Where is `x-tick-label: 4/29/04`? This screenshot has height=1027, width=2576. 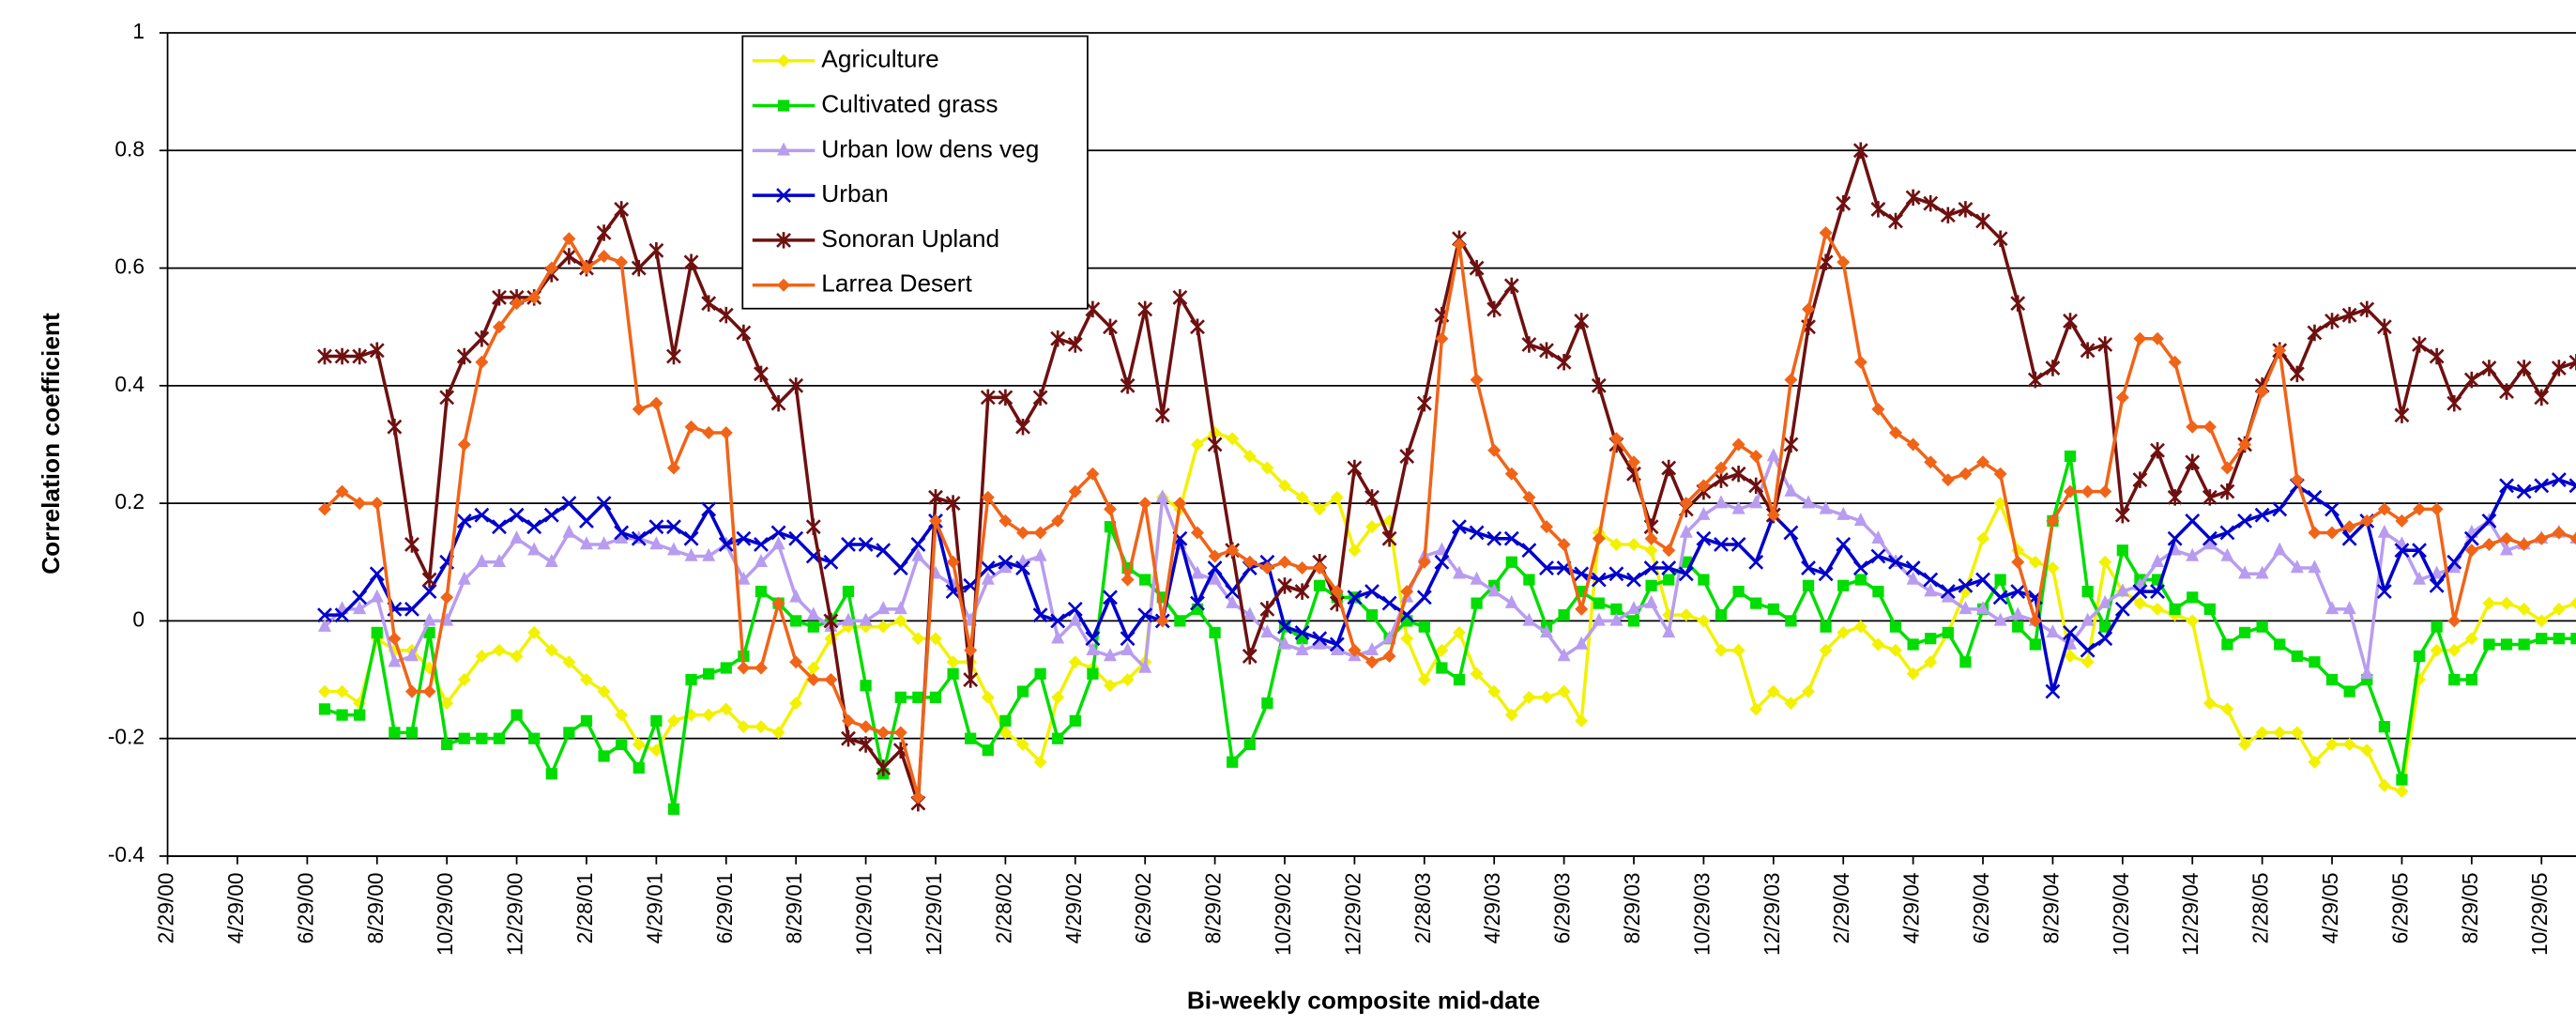 x-tick-label: 4/29/04 is located at coordinates (1911, 908).